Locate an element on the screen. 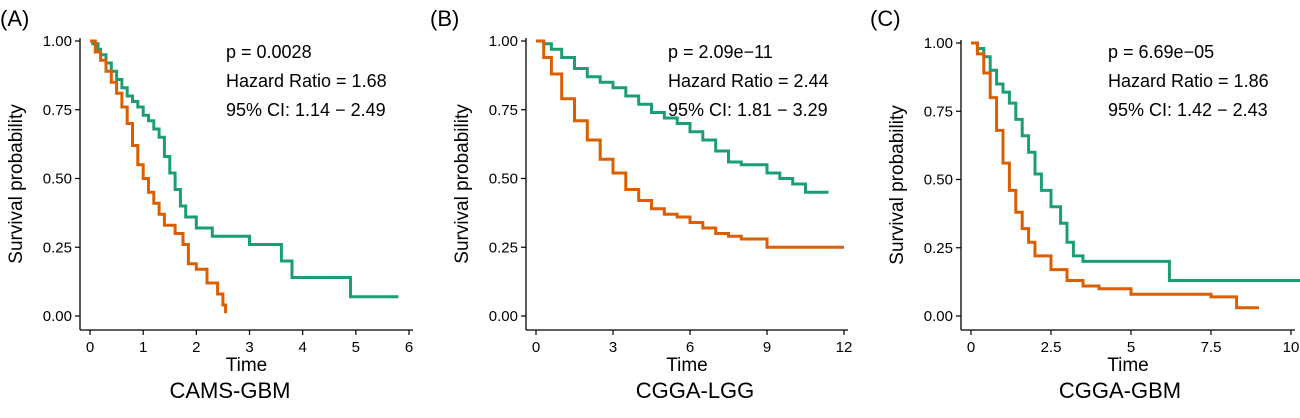 The width and height of the screenshot is (1300, 418). stat-p-b: p = 2.09e−11 is located at coordinates (720, 52).